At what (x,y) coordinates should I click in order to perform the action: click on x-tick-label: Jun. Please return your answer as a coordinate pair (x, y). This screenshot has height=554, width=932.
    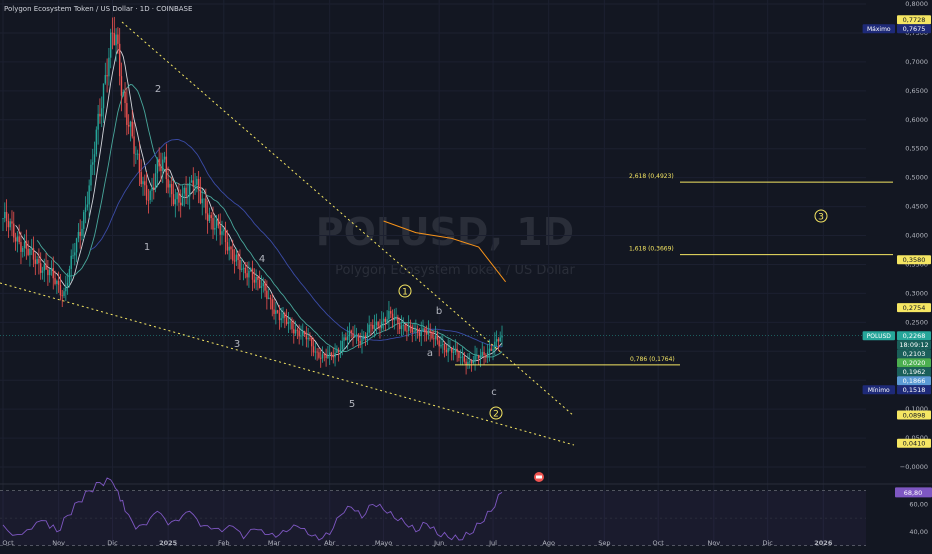
    Looking at the image, I should click on (438, 543).